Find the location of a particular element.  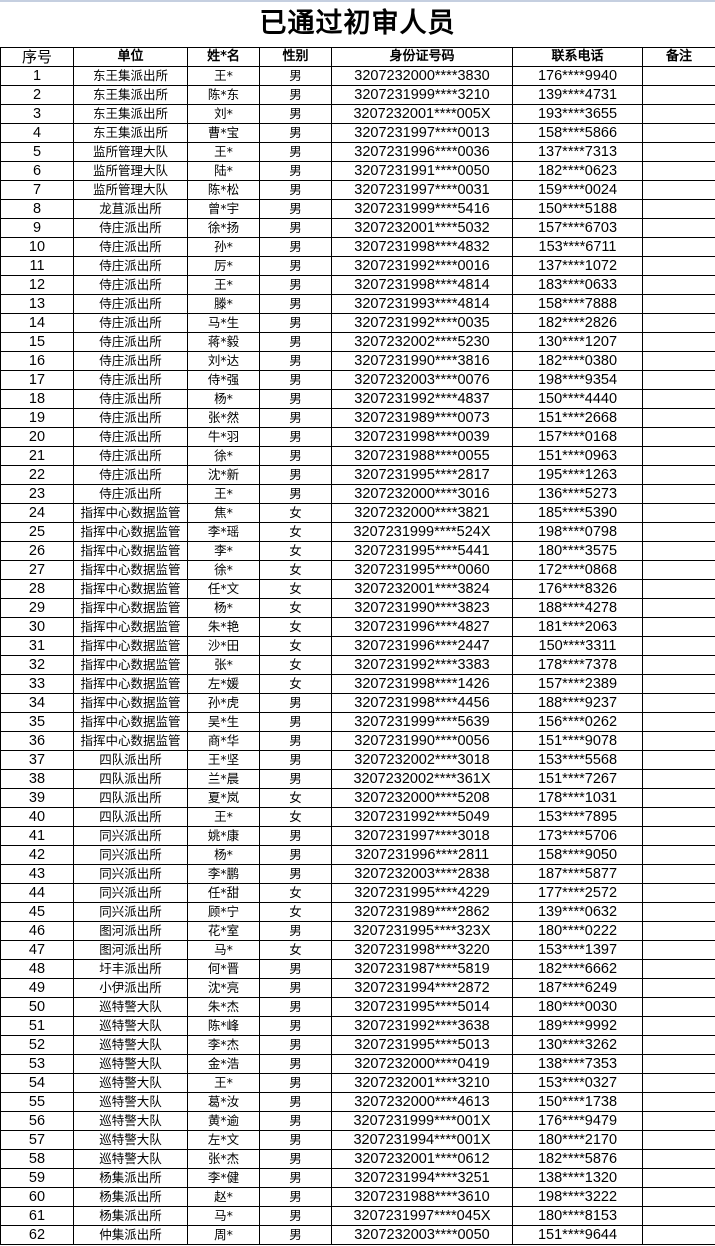

cell-name: 沈*新 is located at coordinates (223, 475).